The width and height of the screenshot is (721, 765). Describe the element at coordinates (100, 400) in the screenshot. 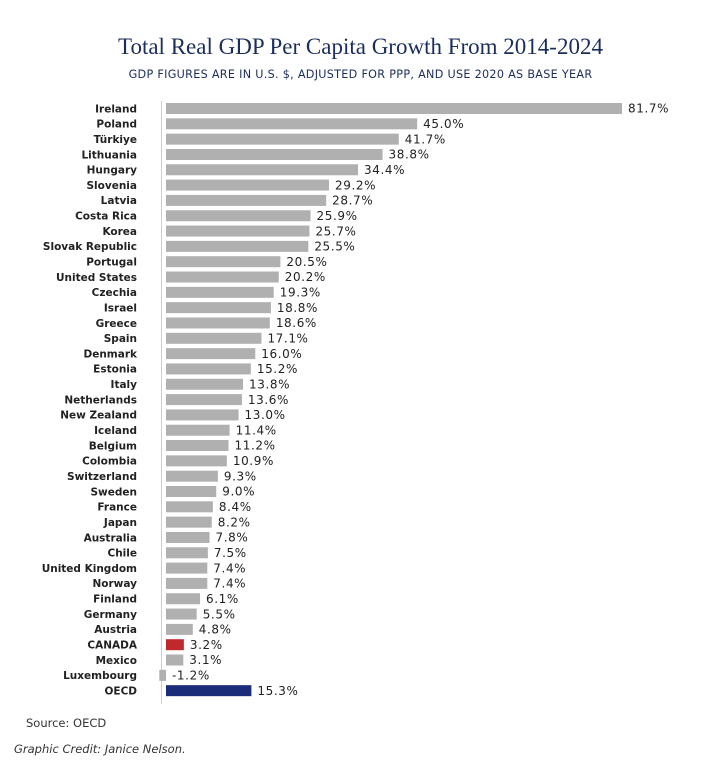

I see `category-label: Netherlands` at that location.